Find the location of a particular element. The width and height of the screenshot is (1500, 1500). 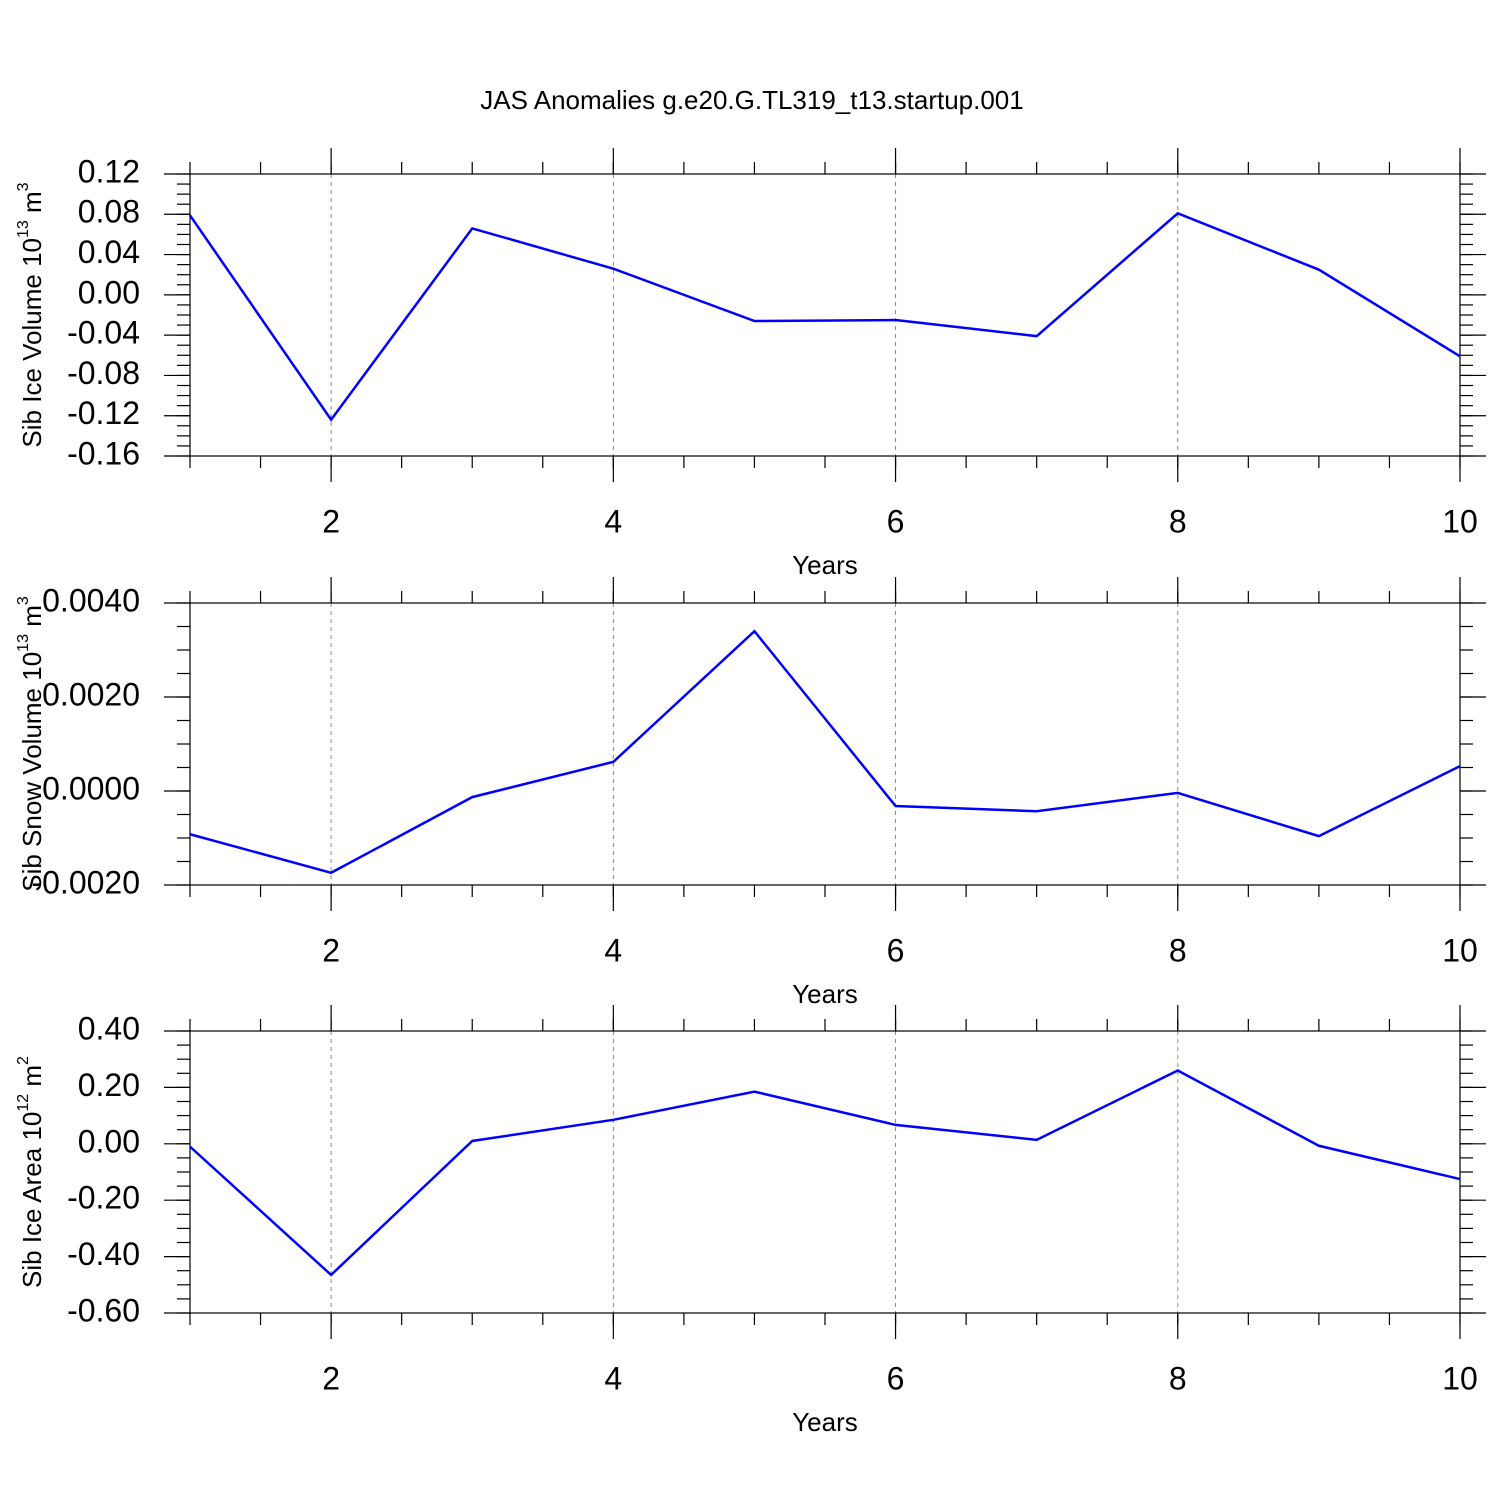

y-tick-label: 0.0040 is located at coordinates (91, 600).